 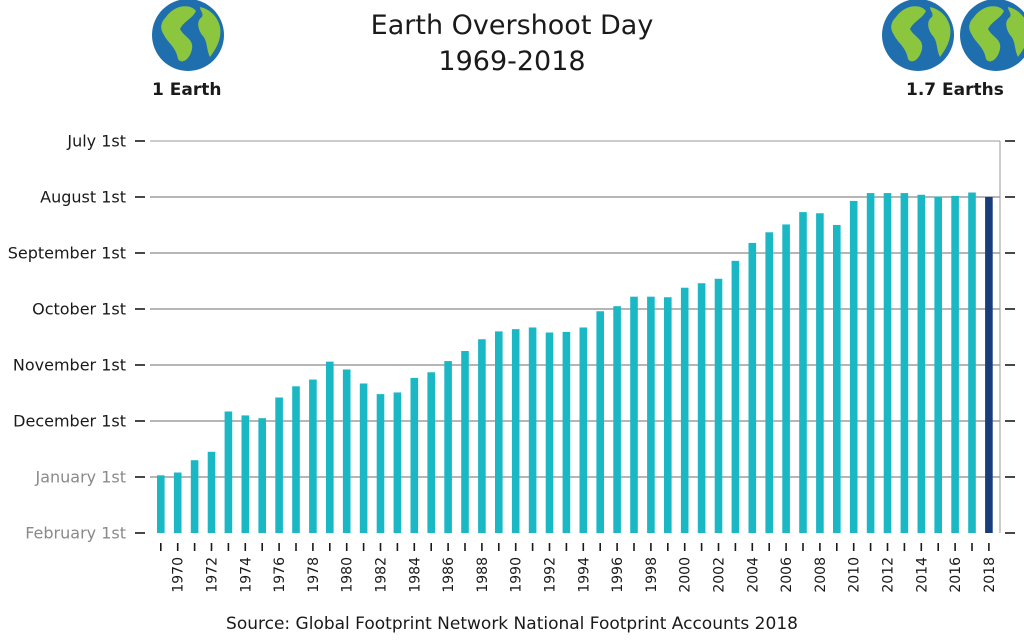 What do you see at coordinates (989, 365) in the screenshot?
I see `bar-2018` at bounding box center [989, 365].